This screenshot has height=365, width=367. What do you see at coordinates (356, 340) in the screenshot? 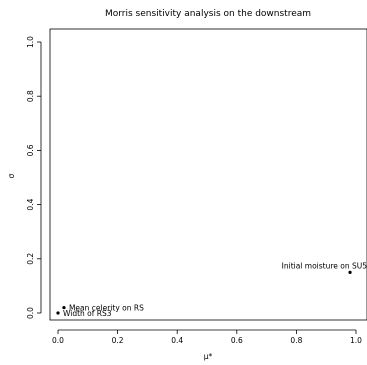
I see `x-tick-label: 1.0` at bounding box center [356, 340].